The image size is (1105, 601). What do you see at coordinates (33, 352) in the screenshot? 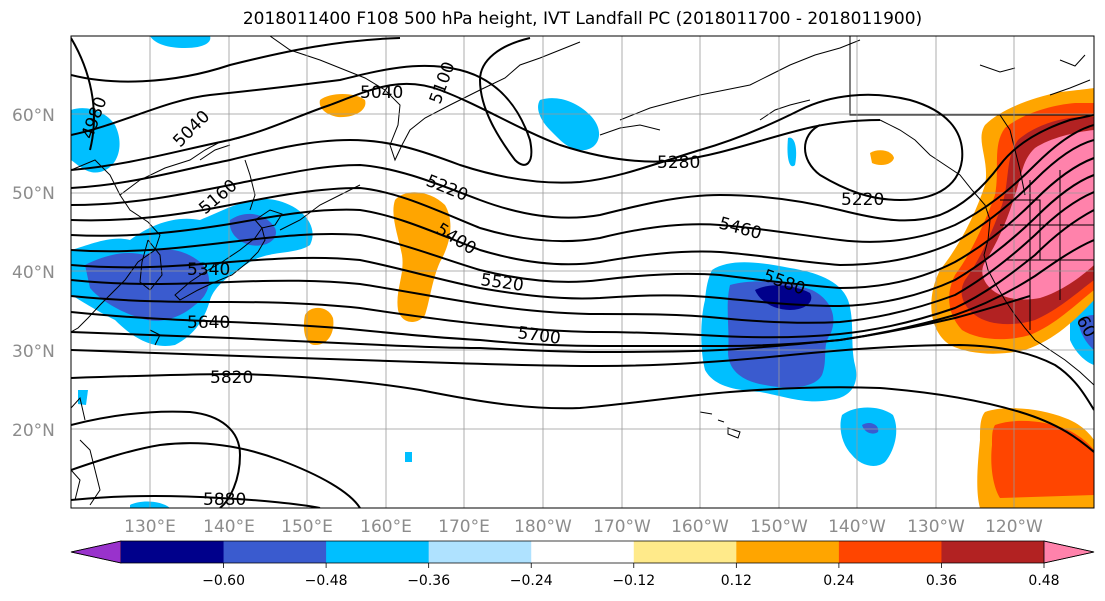
I see `lat-label: 30°N` at bounding box center [33, 352].